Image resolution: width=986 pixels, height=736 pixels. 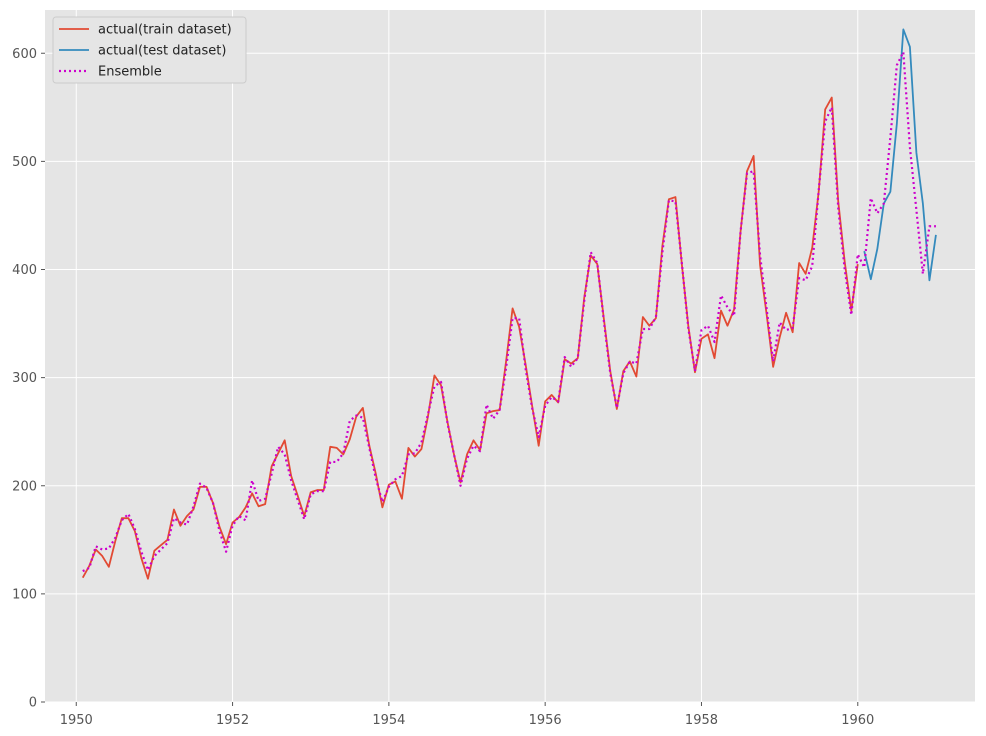 What do you see at coordinates (701, 720) in the screenshot?
I see `x-tick-label: 1958` at bounding box center [701, 720].